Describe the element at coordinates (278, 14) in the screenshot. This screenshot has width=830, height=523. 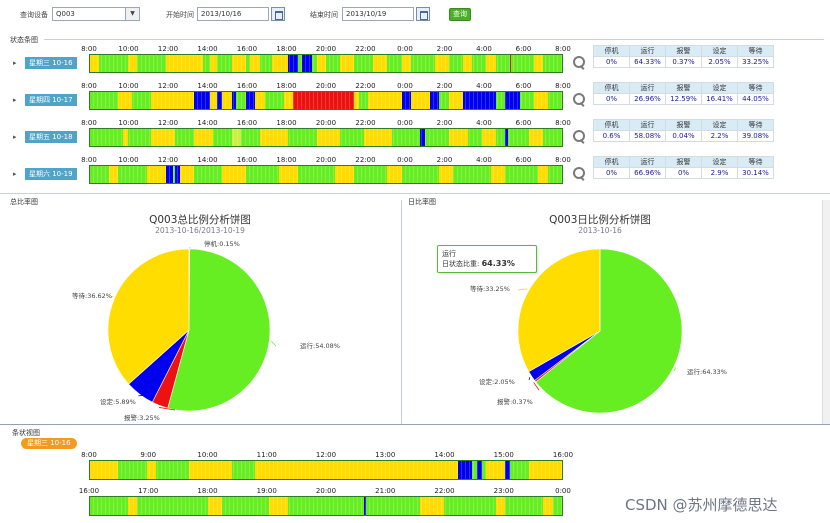
I see `start-calendar-icon` at that location.